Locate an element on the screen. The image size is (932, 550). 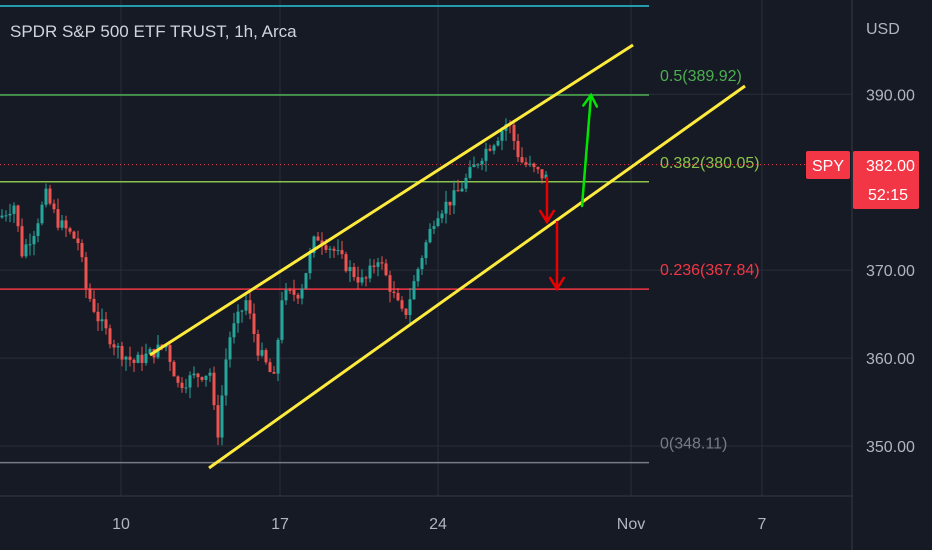
y-tick-label: 350.00 is located at coordinates (890, 447).